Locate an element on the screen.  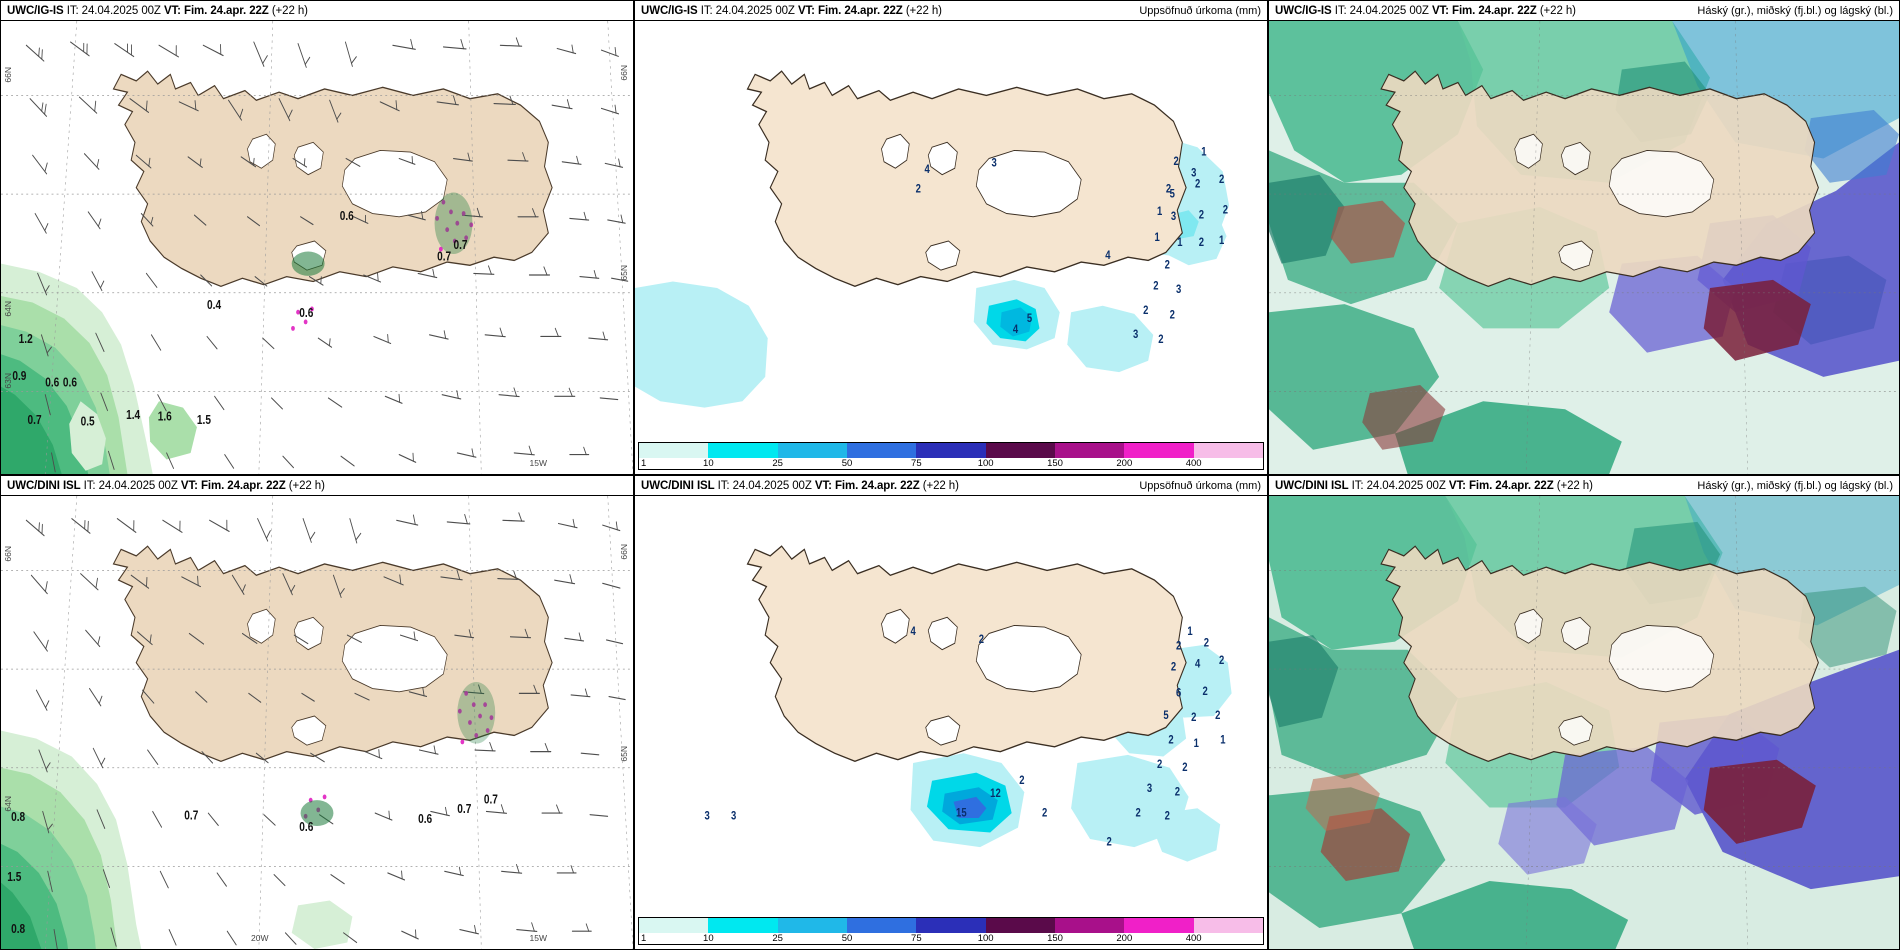
cloud-mid-layer is located at coordinates (1560, 820).